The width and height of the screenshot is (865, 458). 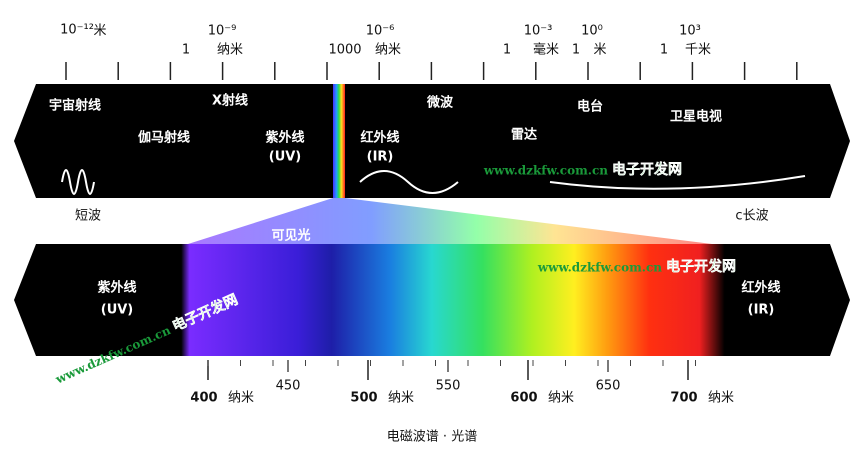 What do you see at coordinates (288, 386) in the screenshot?
I see `label: 450` at bounding box center [288, 386].